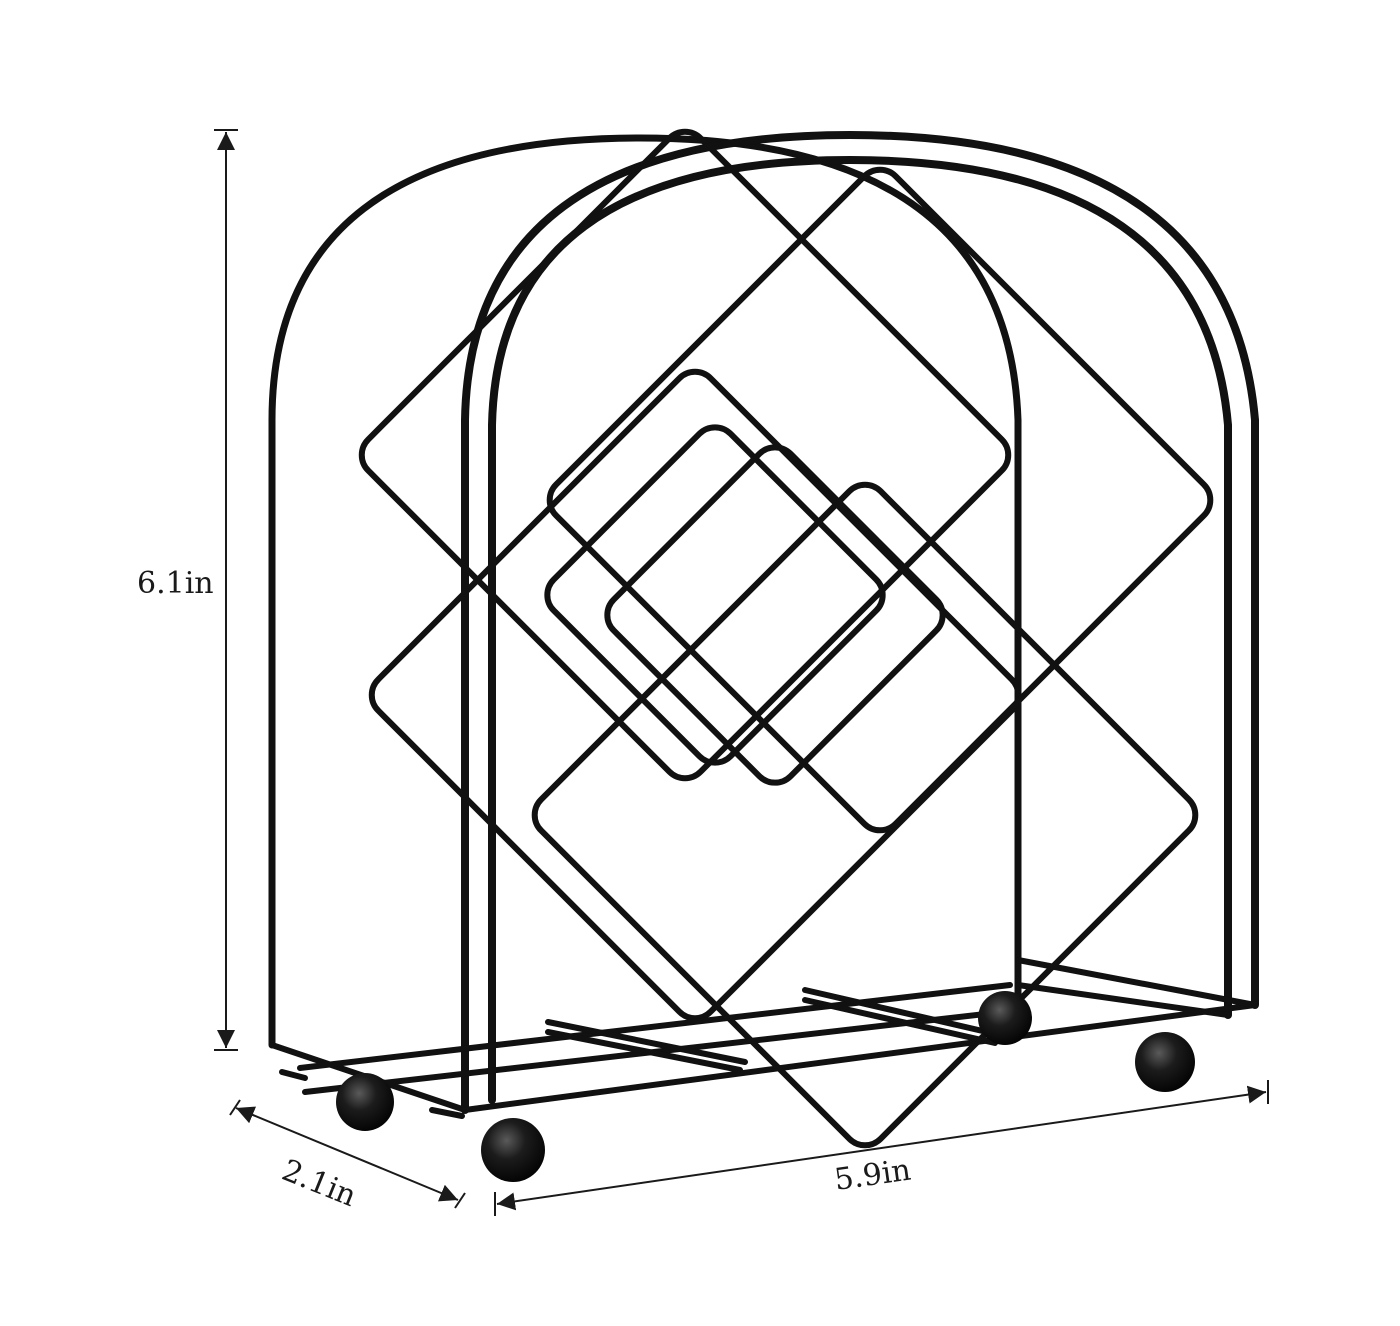 Image resolution: width=1400 pixels, height=1326 pixels. Describe the element at coordinates (881, 1148) in the screenshot. I see `width-dimension` at that location.